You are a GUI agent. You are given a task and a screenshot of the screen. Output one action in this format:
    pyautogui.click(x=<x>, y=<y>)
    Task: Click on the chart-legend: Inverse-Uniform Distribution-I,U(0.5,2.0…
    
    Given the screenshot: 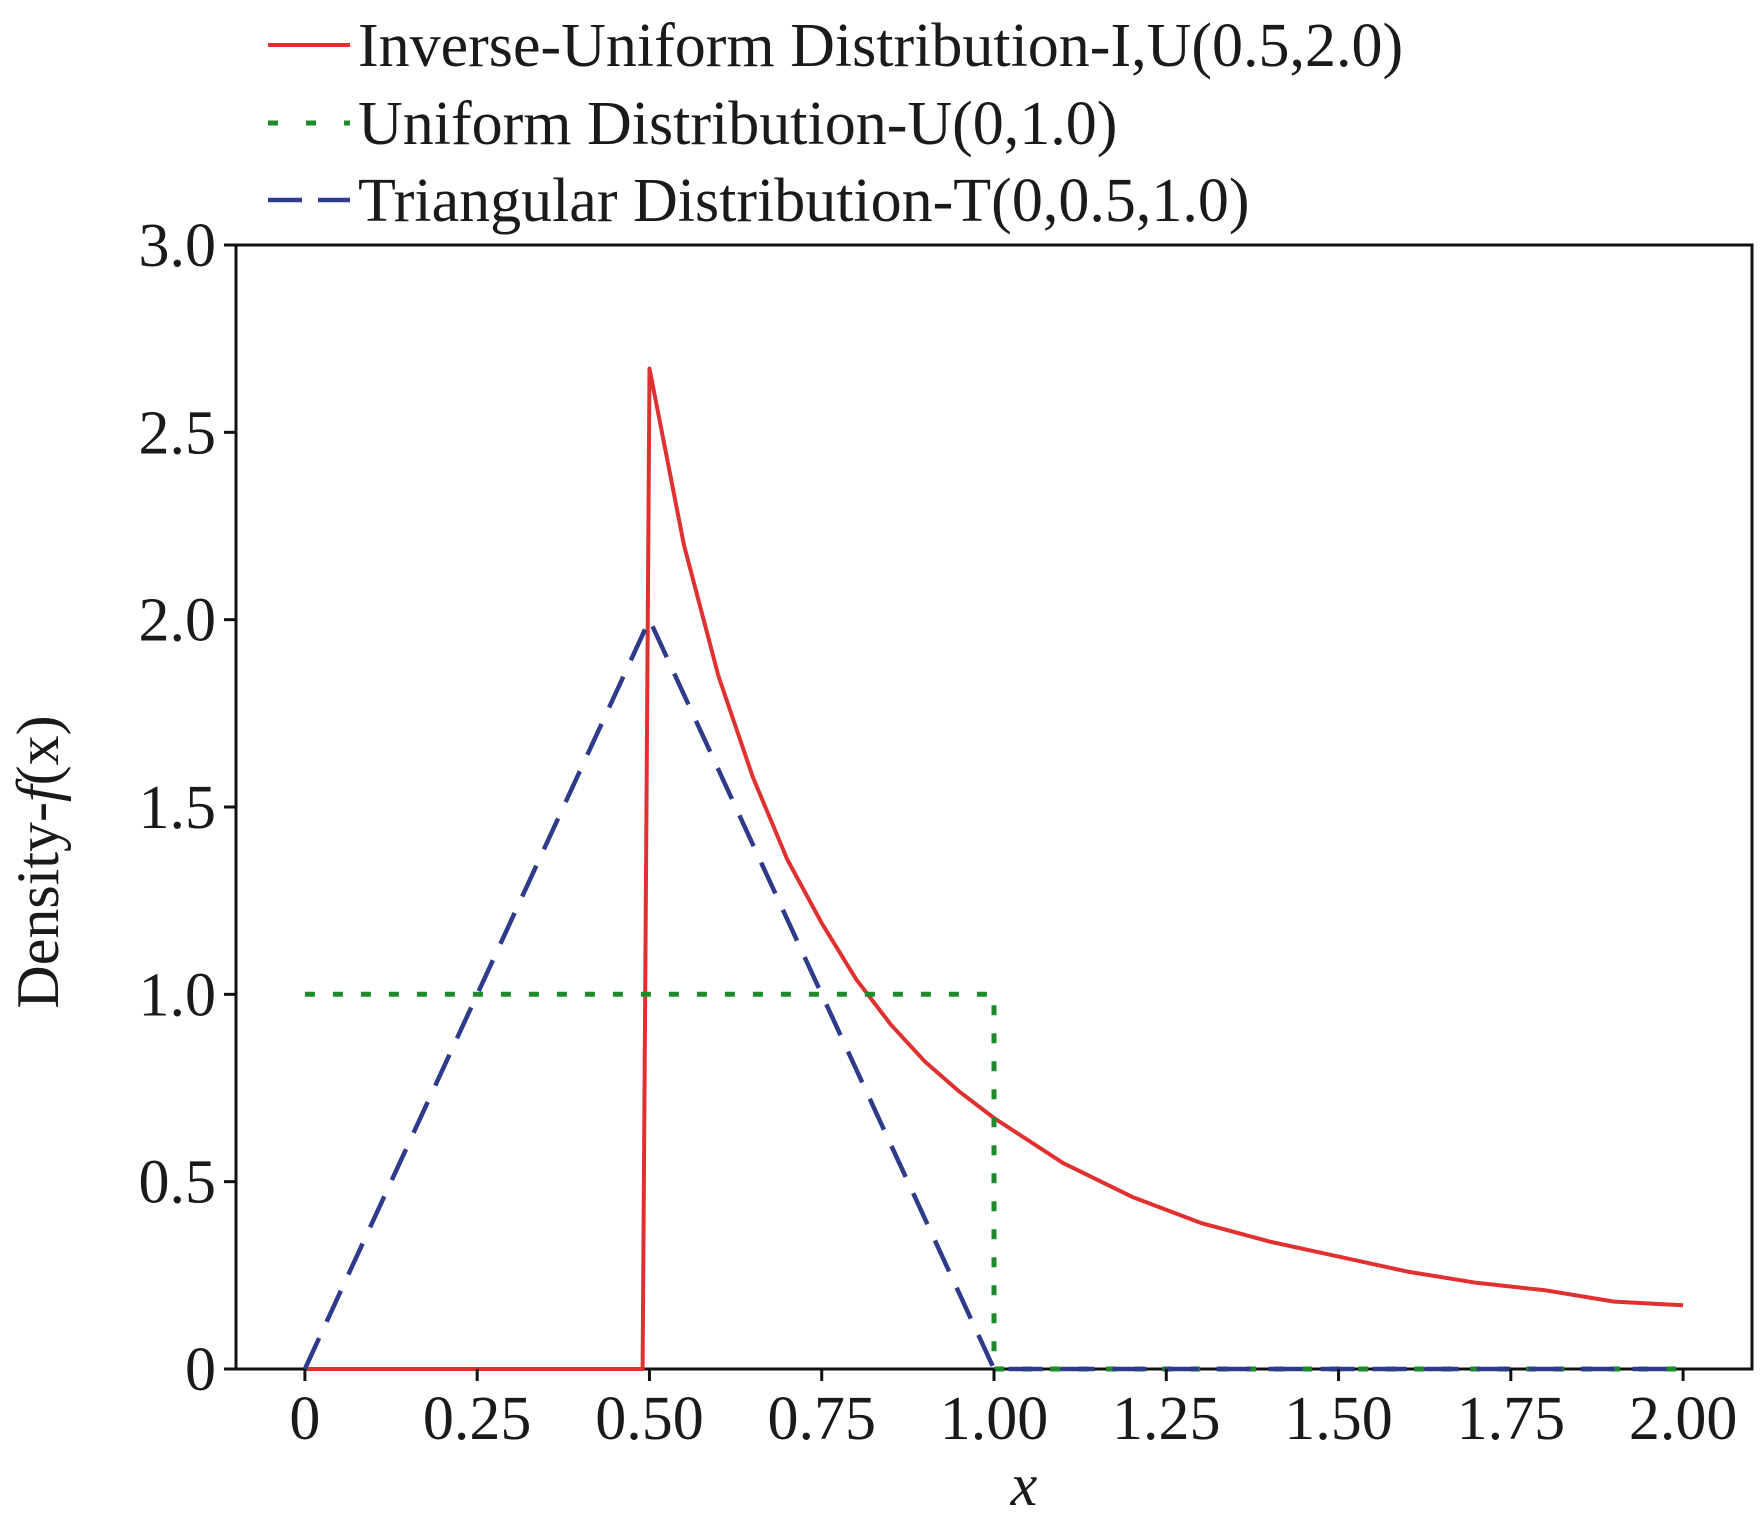 What is the action you would take?
    pyautogui.click(x=835, y=123)
    